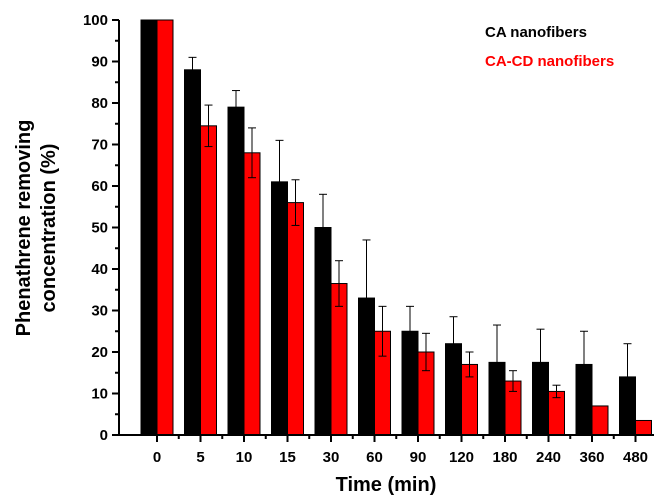 This screenshot has height=498, width=654. Describe the element at coordinates (99, 186) in the screenshot. I see `y-tick-label-60: 60` at that location.